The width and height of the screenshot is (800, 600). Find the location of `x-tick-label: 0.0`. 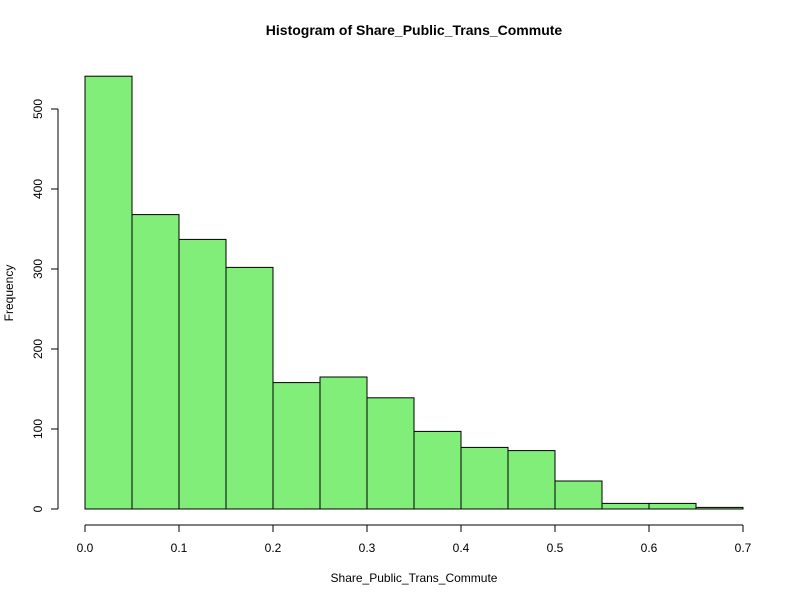

x-tick-label: 0.0 is located at coordinates (85, 548).